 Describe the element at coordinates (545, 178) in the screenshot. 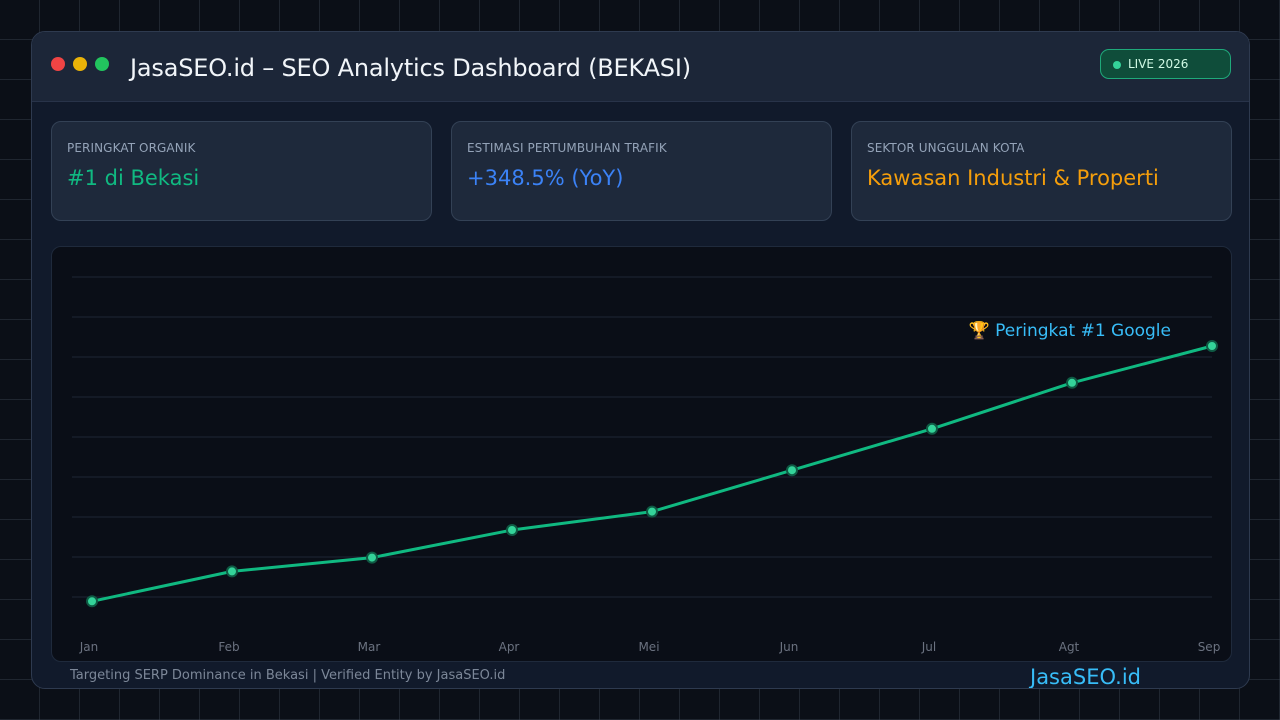

I see `card-value: +348.5% (YoY)` at that location.